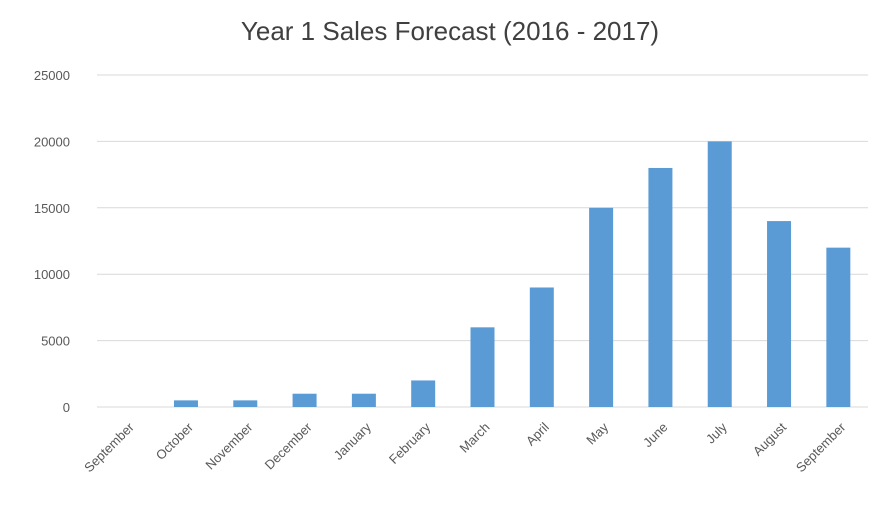 This screenshot has height=510, width=873. Describe the element at coordinates (52, 141) in the screenshot. I see `y-tick-label: 20000` at that location.